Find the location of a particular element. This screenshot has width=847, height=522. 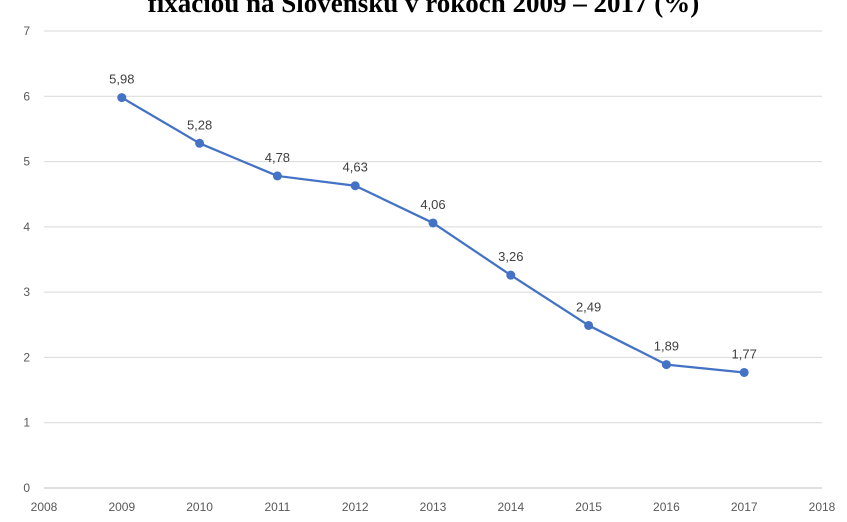

x-tick-label-2017: 2017 is located at coordinates (744, 507).